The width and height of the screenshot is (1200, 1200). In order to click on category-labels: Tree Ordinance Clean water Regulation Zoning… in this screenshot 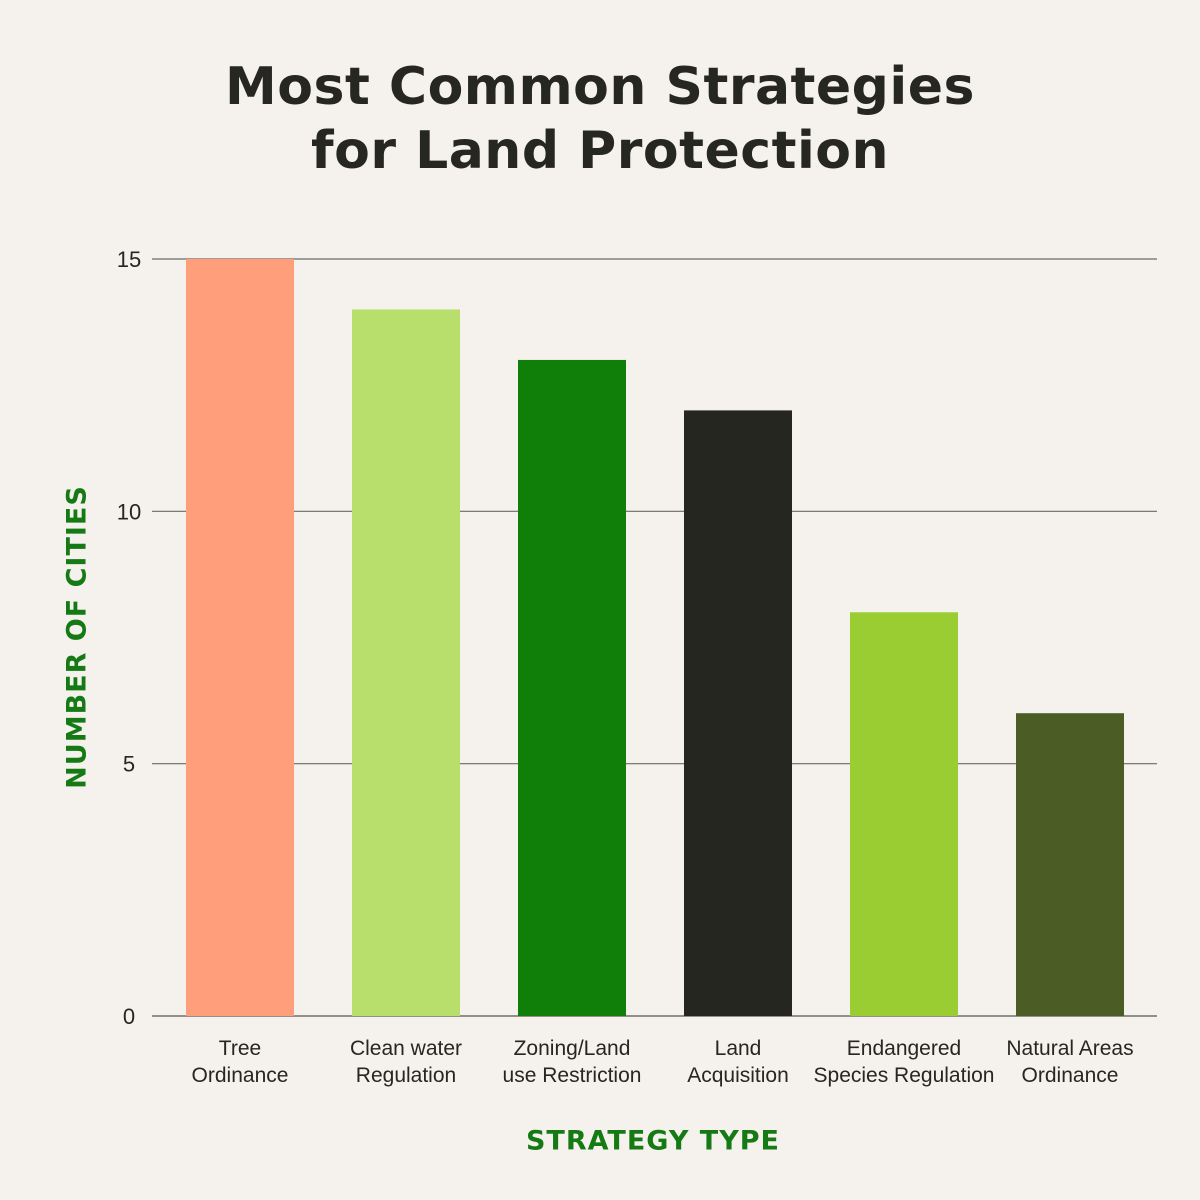, I will do `click(663, 1062)`.